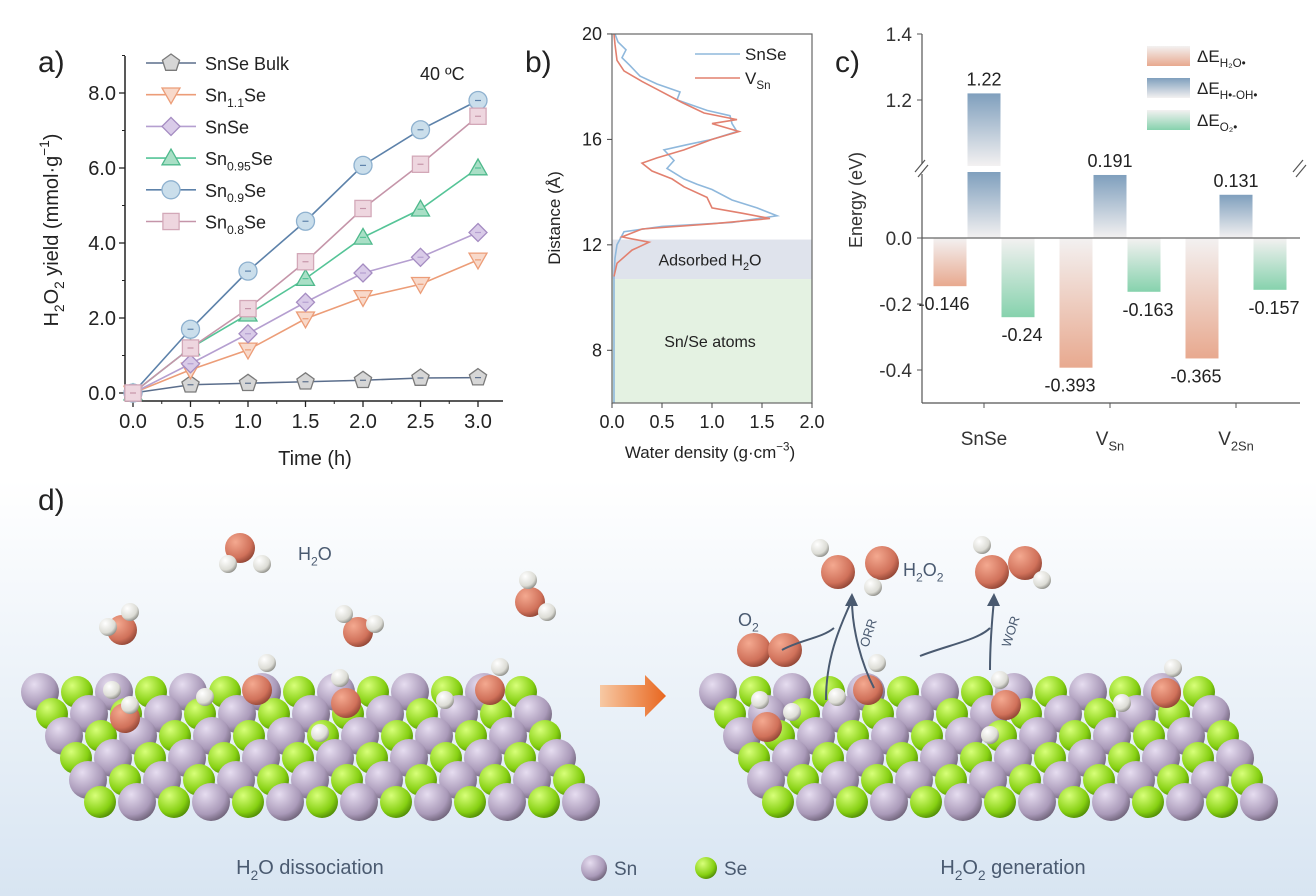 The height and width of the screenshot is (896, 1316). I want to click on h2o-label: H2O, so click(315, 556).